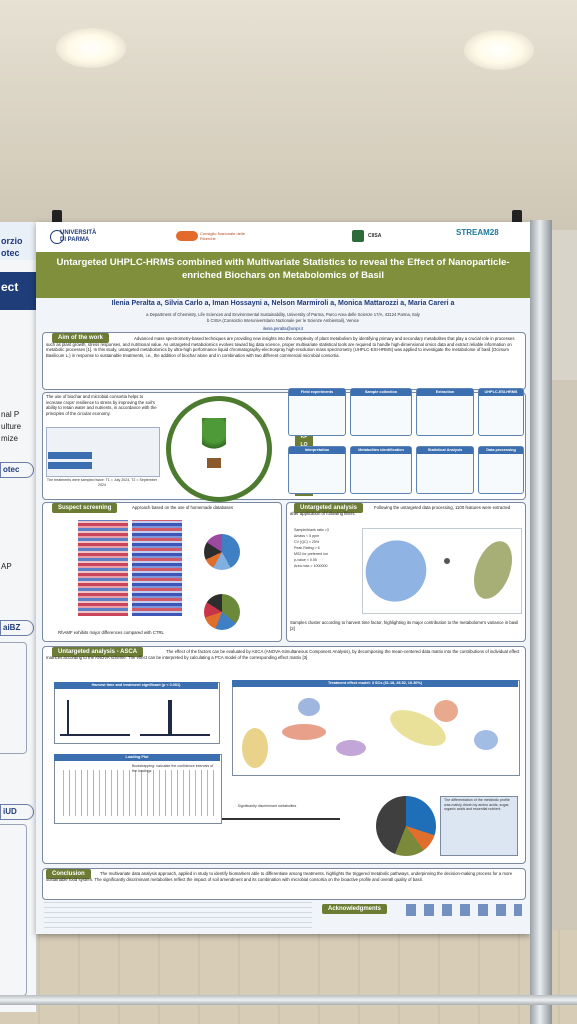 The height and width of the screenshot is (1024, 577). Describe the element at coordinates (18, 241) in the screenshot. I see `left-poster-header-band` at that location.